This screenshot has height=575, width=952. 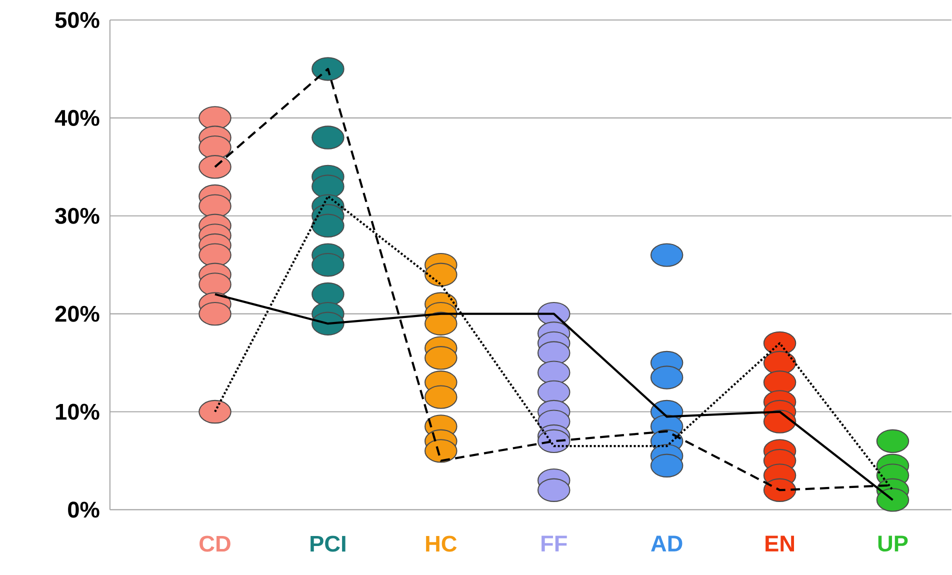 I want to click on y-tick-label: 20%, so click(x=77, y=314).